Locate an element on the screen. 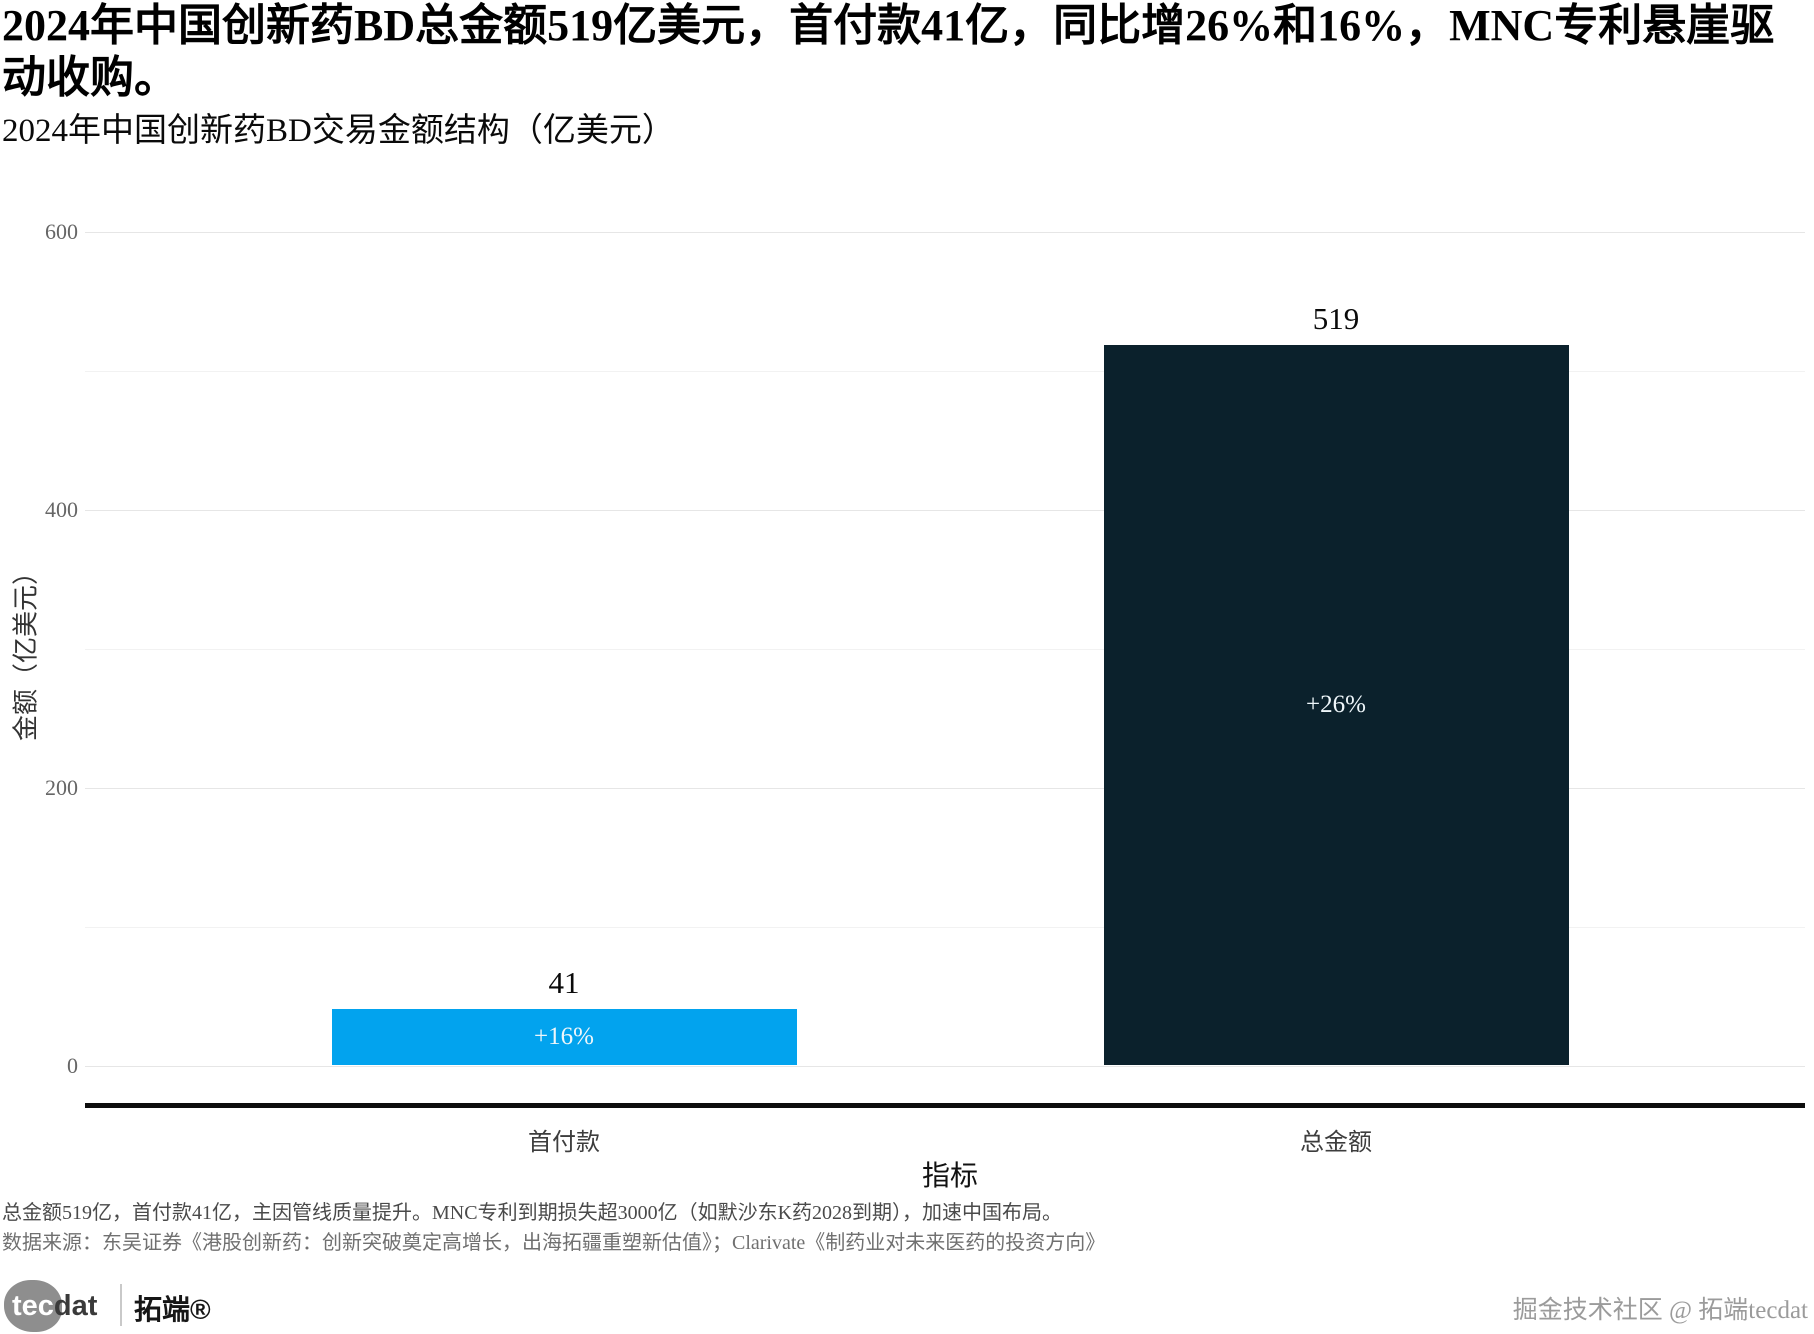  tecdat-logo-icon is located at coordinates (33, 1306).